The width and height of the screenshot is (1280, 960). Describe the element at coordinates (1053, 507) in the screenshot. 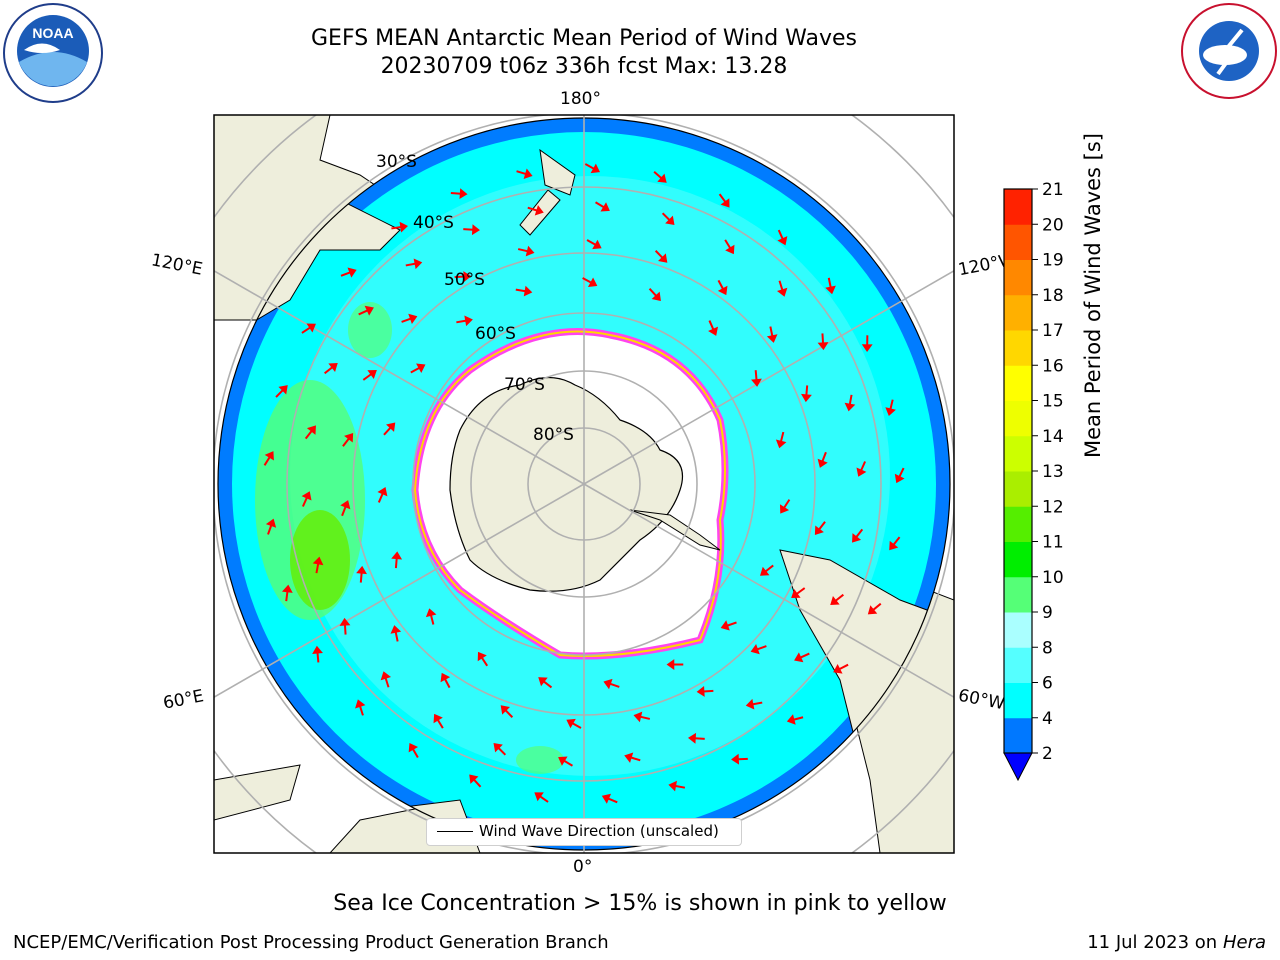

I see `colorbar-tick-label: 12` at that location.